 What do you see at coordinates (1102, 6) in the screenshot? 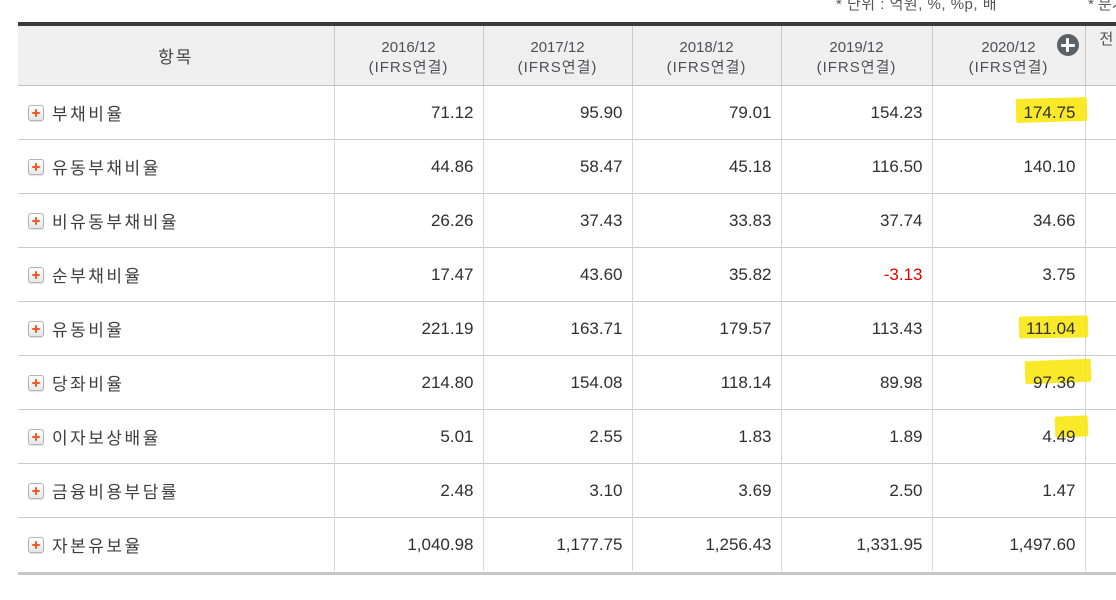
I see `quarter-note: * 분기` at bounding box center [1102, 6].